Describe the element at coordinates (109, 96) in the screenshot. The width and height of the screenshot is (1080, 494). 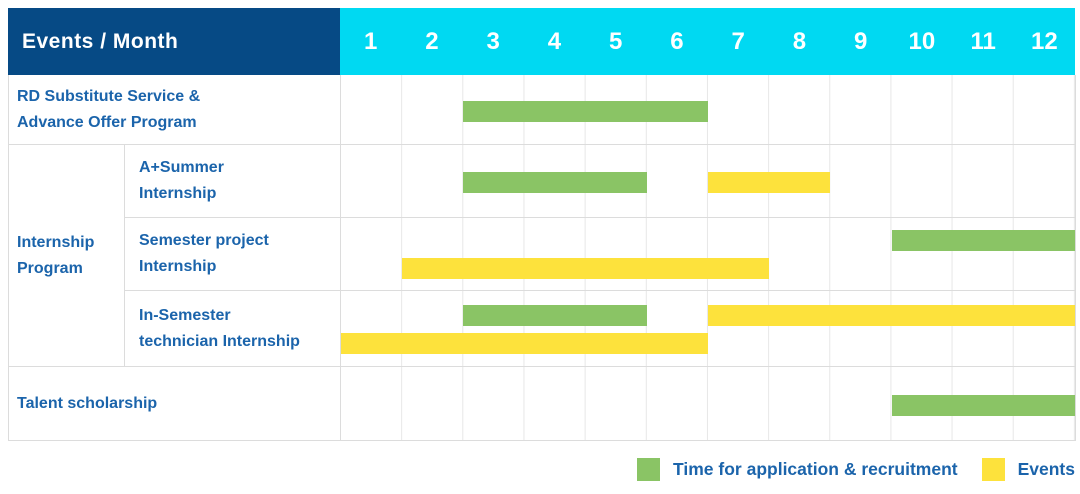
I see `row-label-line: RD Substitute Service &` at that location.